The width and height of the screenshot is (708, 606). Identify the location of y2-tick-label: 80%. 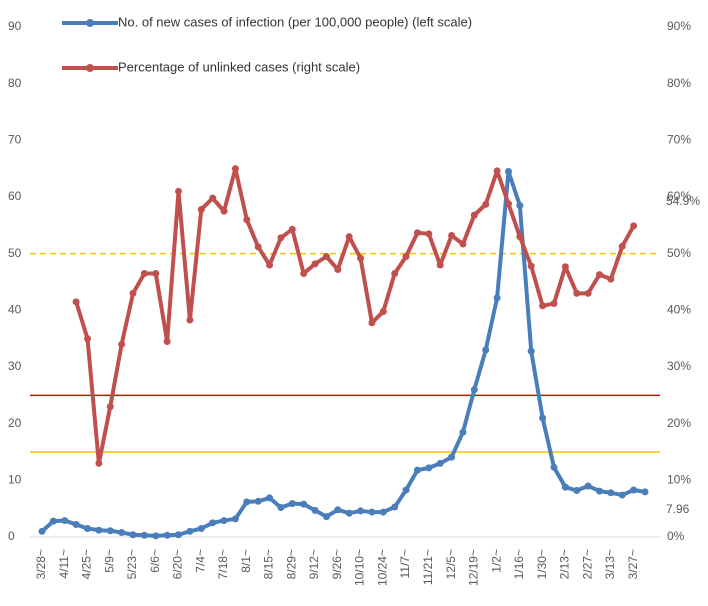
(679, 83).